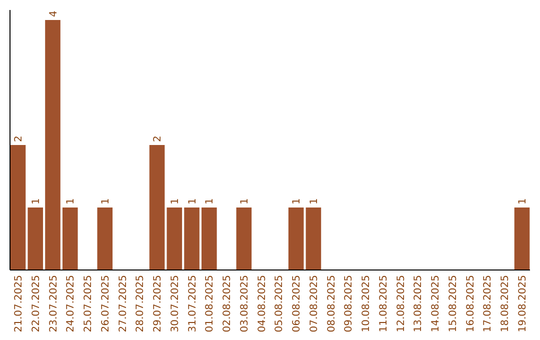  I want to click on x-tick-label: 21.07.2025, so click(18, 303).